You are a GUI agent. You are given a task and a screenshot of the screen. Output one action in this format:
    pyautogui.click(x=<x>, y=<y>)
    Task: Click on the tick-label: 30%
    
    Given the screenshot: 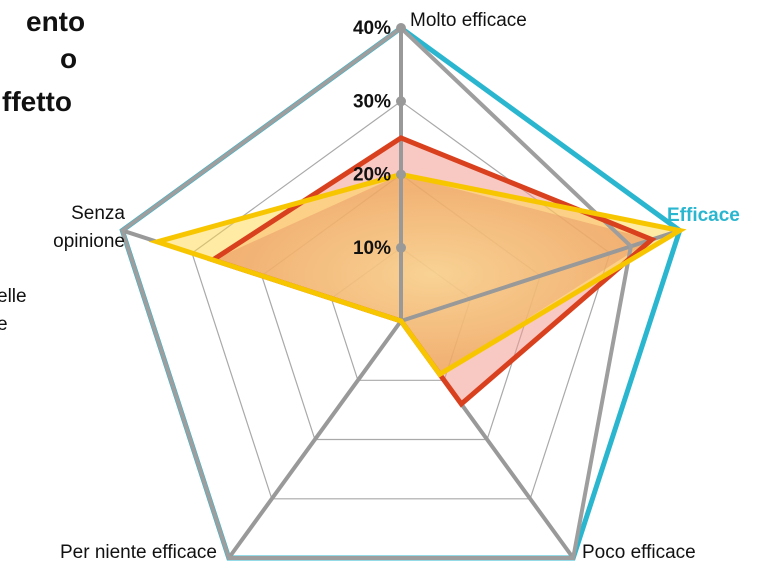 What is the action you would take?
    pyautogui.click(x=372, y=101)
    